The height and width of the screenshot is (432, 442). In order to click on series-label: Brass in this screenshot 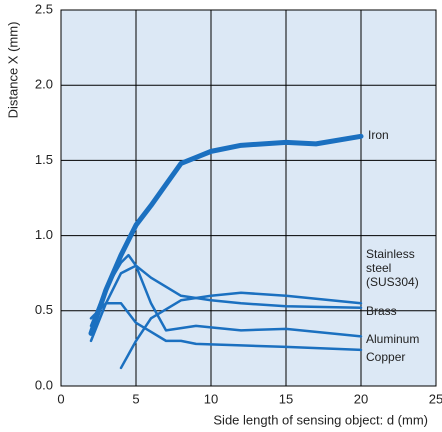, I will do `click(381, 311)`.